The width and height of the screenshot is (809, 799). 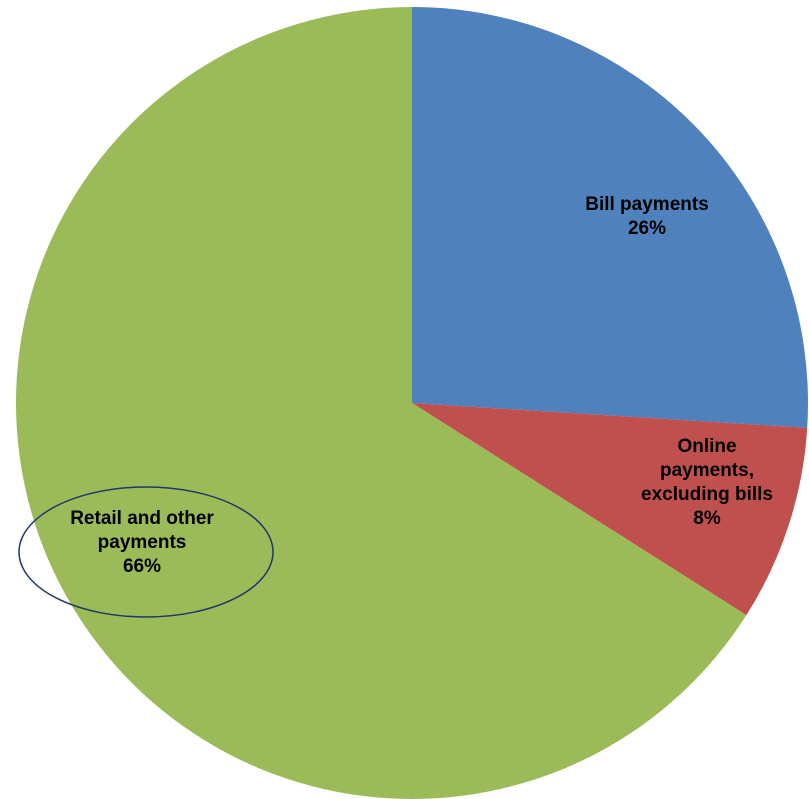 I want to click on slice-label-online: Online payments, excluding bills 8%, so click(x=707, y=482).